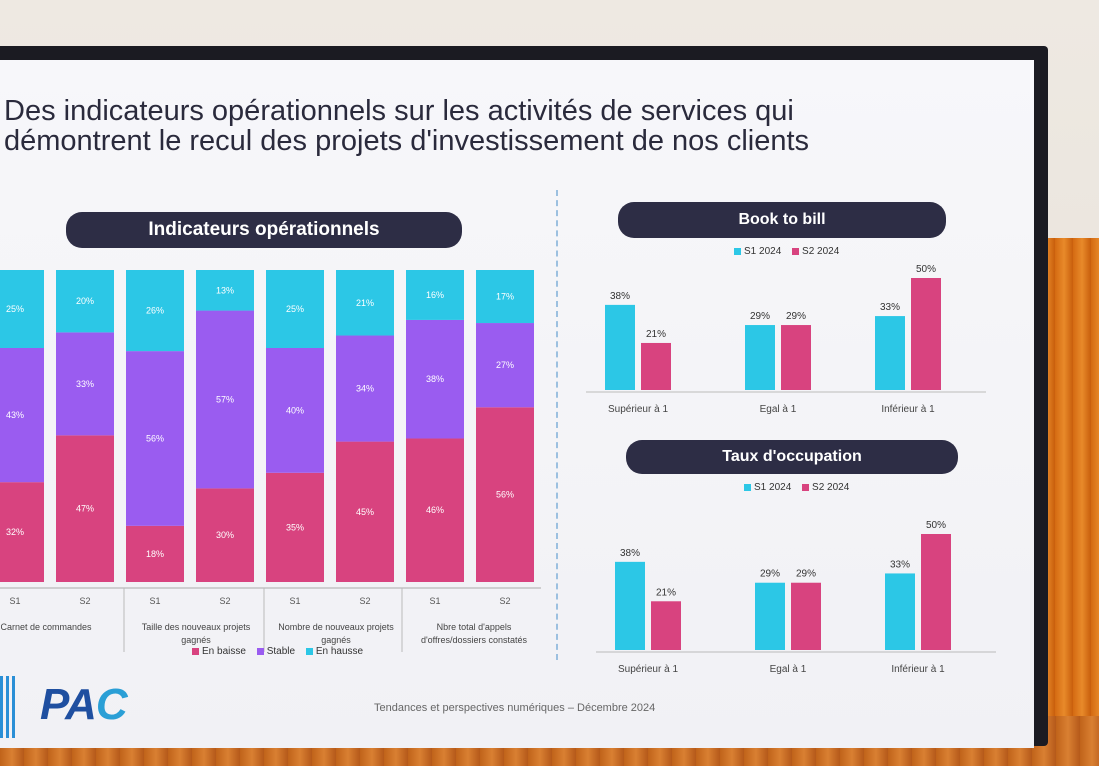  I want to click on b2b-value-1-2: 50%, so click(926, 269).